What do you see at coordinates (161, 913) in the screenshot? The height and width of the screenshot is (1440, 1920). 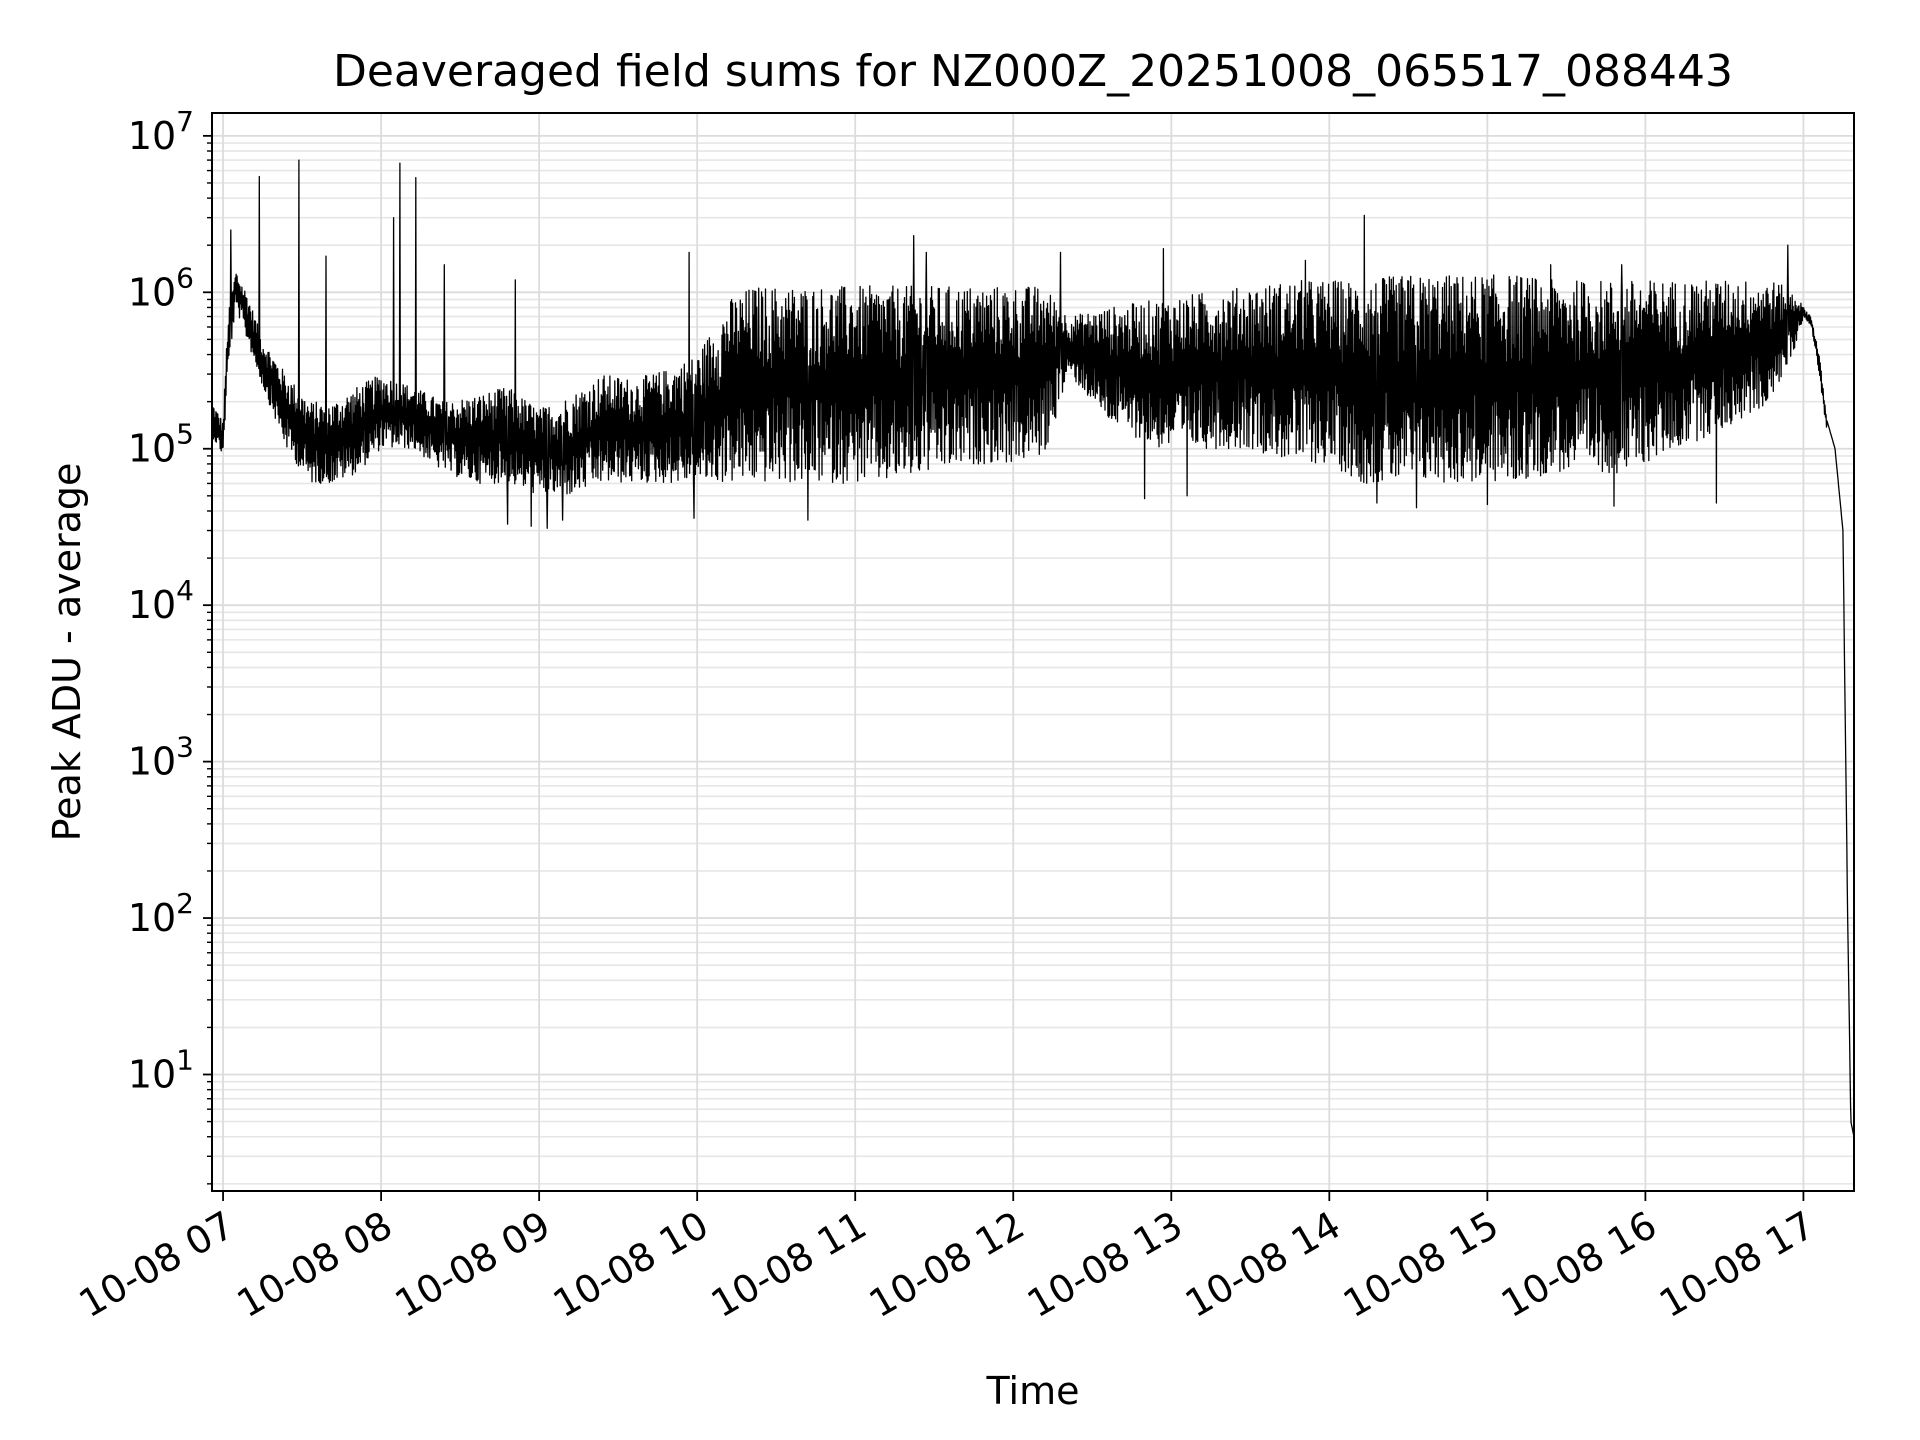 I see `y-tick-label: 10²` at bounding box center [161, 913].